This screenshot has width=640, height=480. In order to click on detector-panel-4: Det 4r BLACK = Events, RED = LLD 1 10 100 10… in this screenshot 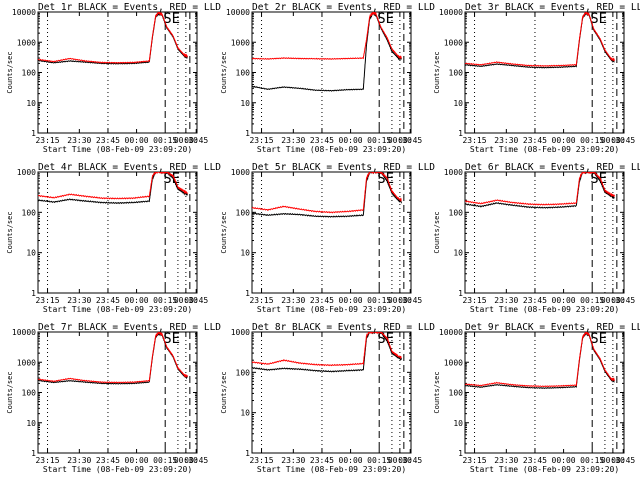, I will do `click(113, 238)`.